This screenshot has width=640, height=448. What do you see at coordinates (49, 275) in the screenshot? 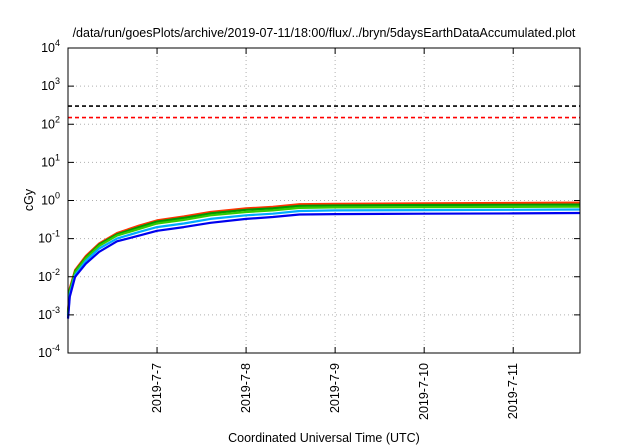
I see `y-tick-label: 10⁻²` at bounding box center [49, 275].